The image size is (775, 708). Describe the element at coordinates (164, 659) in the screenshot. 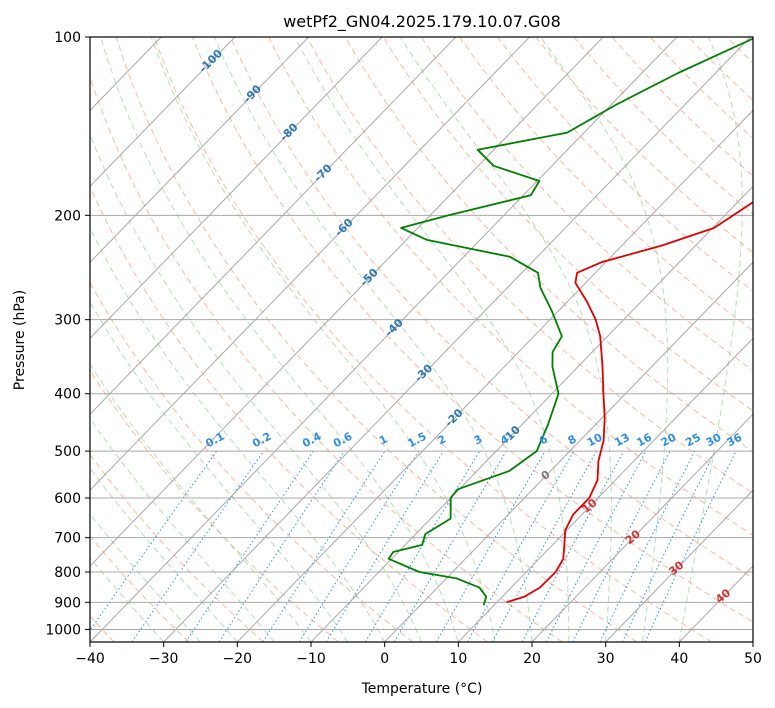

I see `x-tick-label: −30` at that location.